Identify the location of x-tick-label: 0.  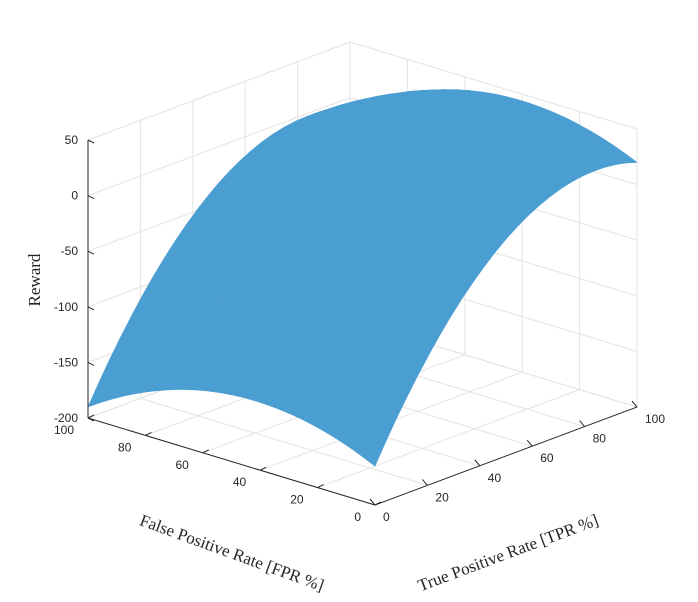
(386, 517).